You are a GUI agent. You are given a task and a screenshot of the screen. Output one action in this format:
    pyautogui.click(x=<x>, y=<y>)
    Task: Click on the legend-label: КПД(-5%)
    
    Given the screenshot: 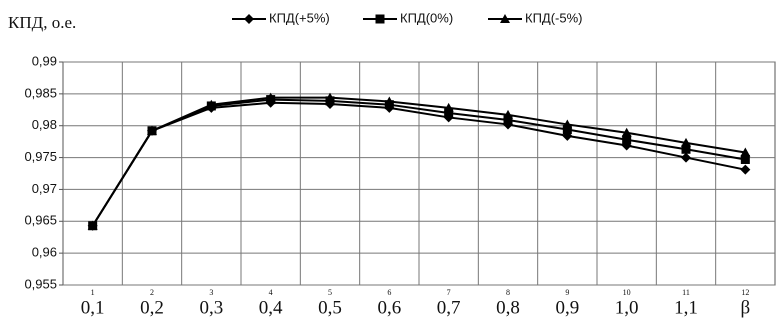 What is the action you would take?
    pyautogui.click(x=554, y=17)
    